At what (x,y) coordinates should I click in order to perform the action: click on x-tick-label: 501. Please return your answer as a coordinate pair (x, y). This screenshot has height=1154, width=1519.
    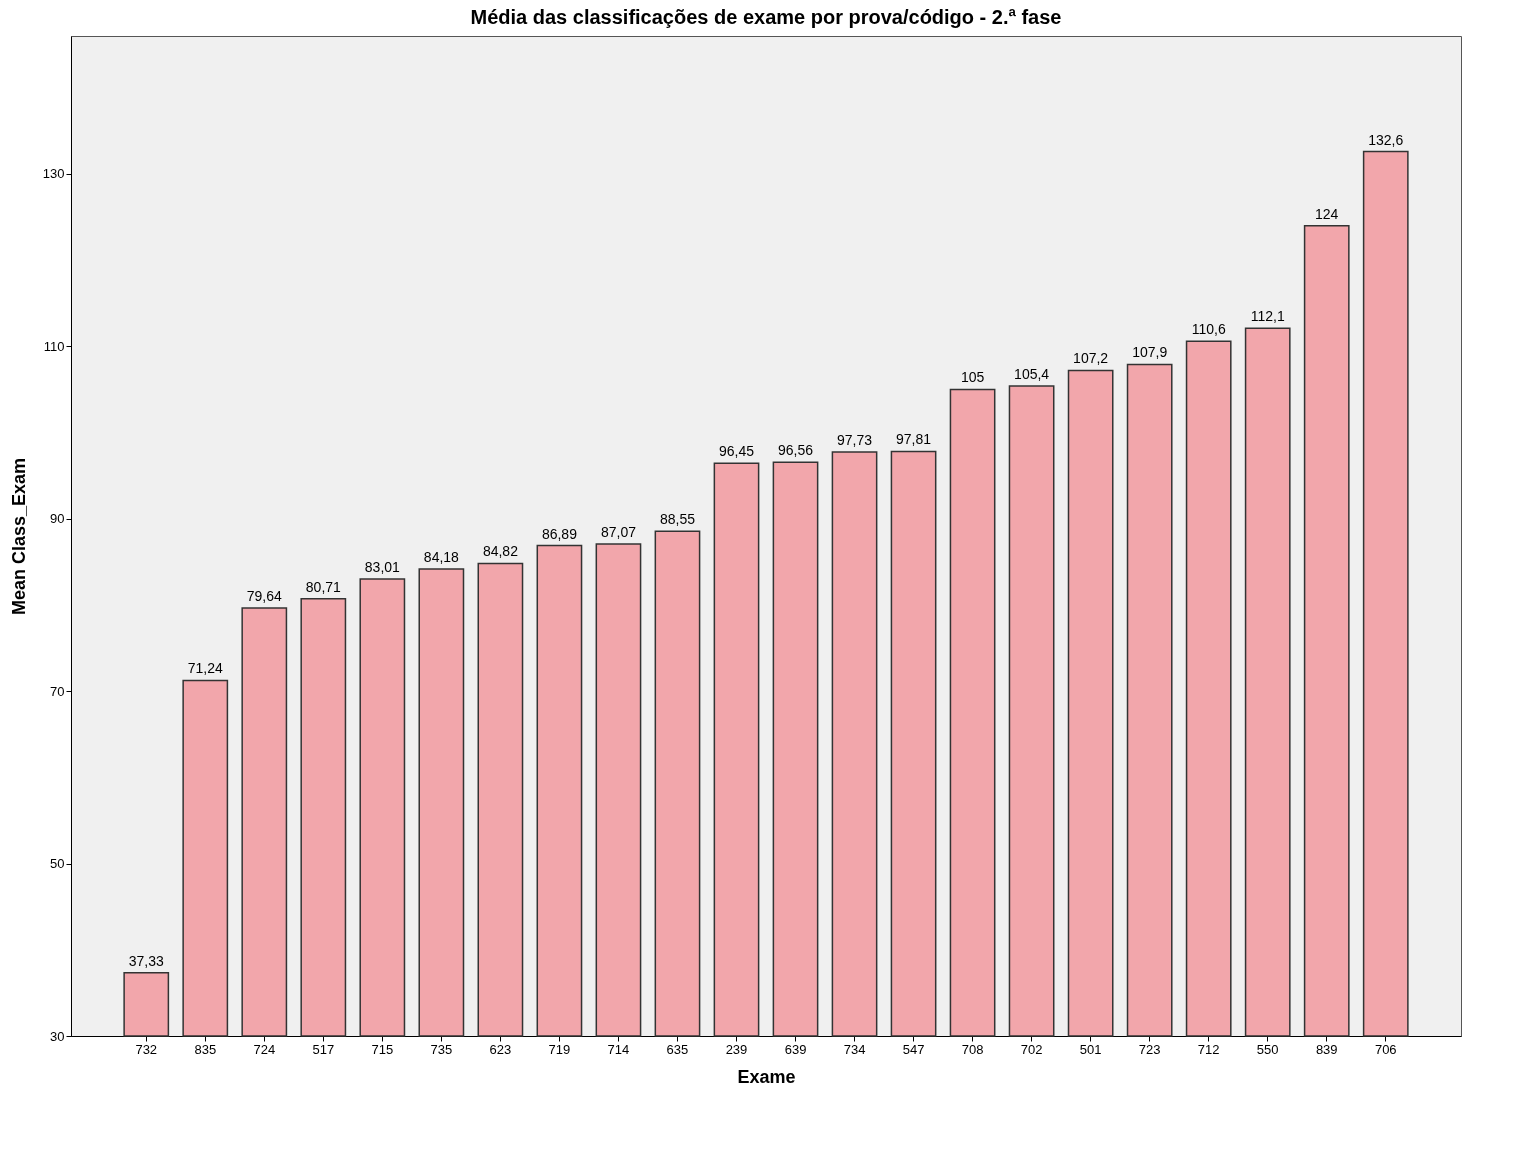
    Looking at the image, I should click on (1090, 1049).